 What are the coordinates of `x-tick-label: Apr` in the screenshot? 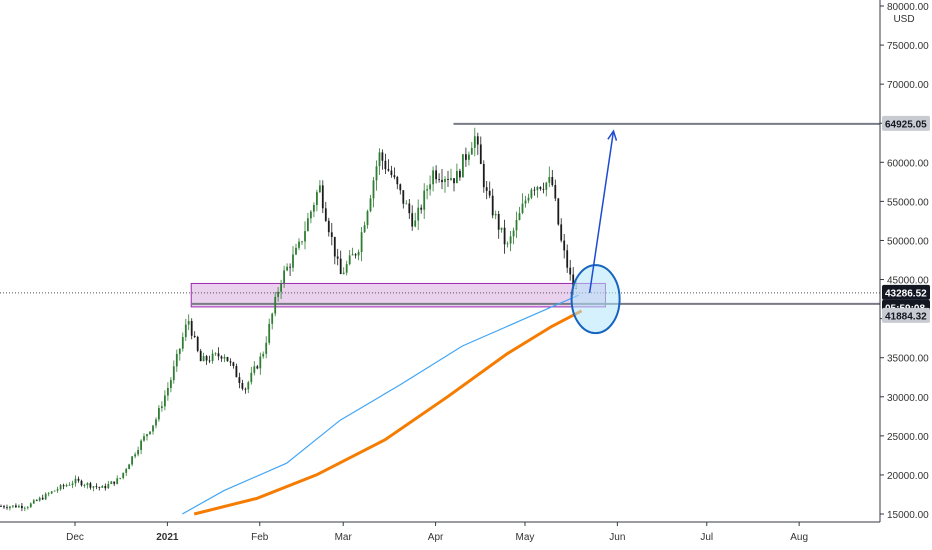 It's located at (436, 537).